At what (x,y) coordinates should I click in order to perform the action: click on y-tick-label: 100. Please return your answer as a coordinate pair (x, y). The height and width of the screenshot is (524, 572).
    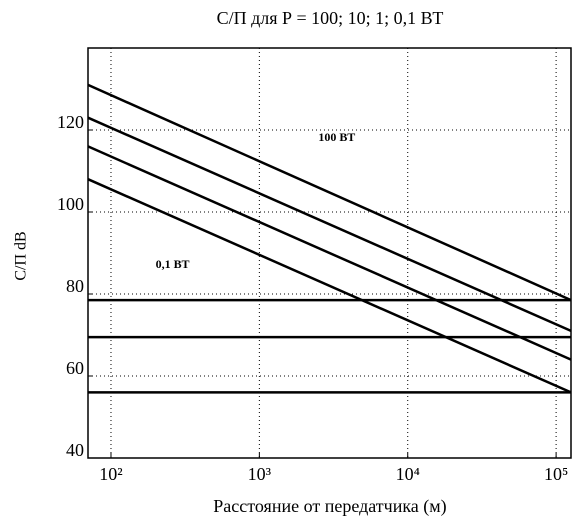
    Looking at the image, I should click on (70, 204).